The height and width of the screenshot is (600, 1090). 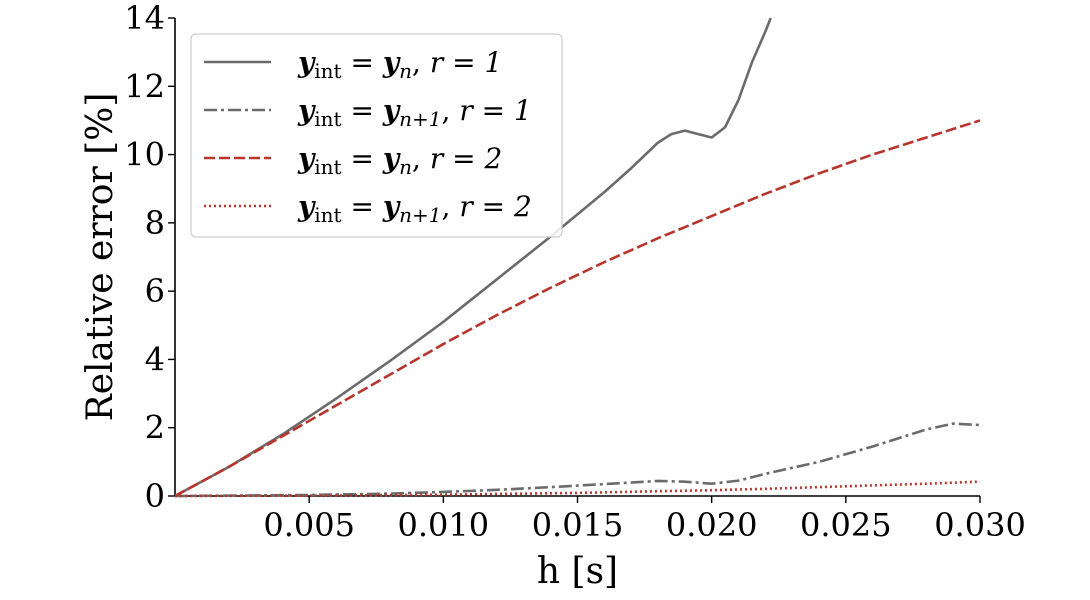 I want to click on y-tick-label: 14, so click(x=144, y=18).